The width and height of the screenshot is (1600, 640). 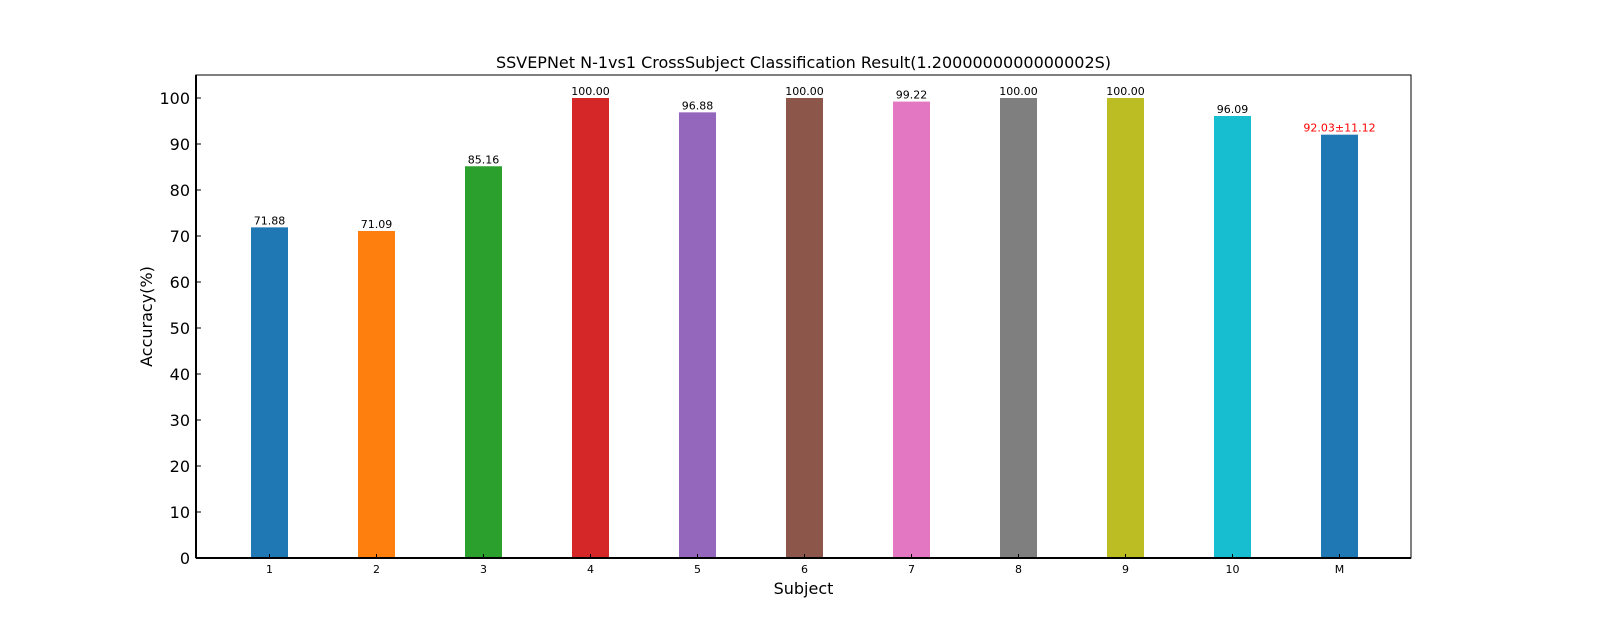 I want to click on bar-value-label: 71.09, so click(x=377, y=224).